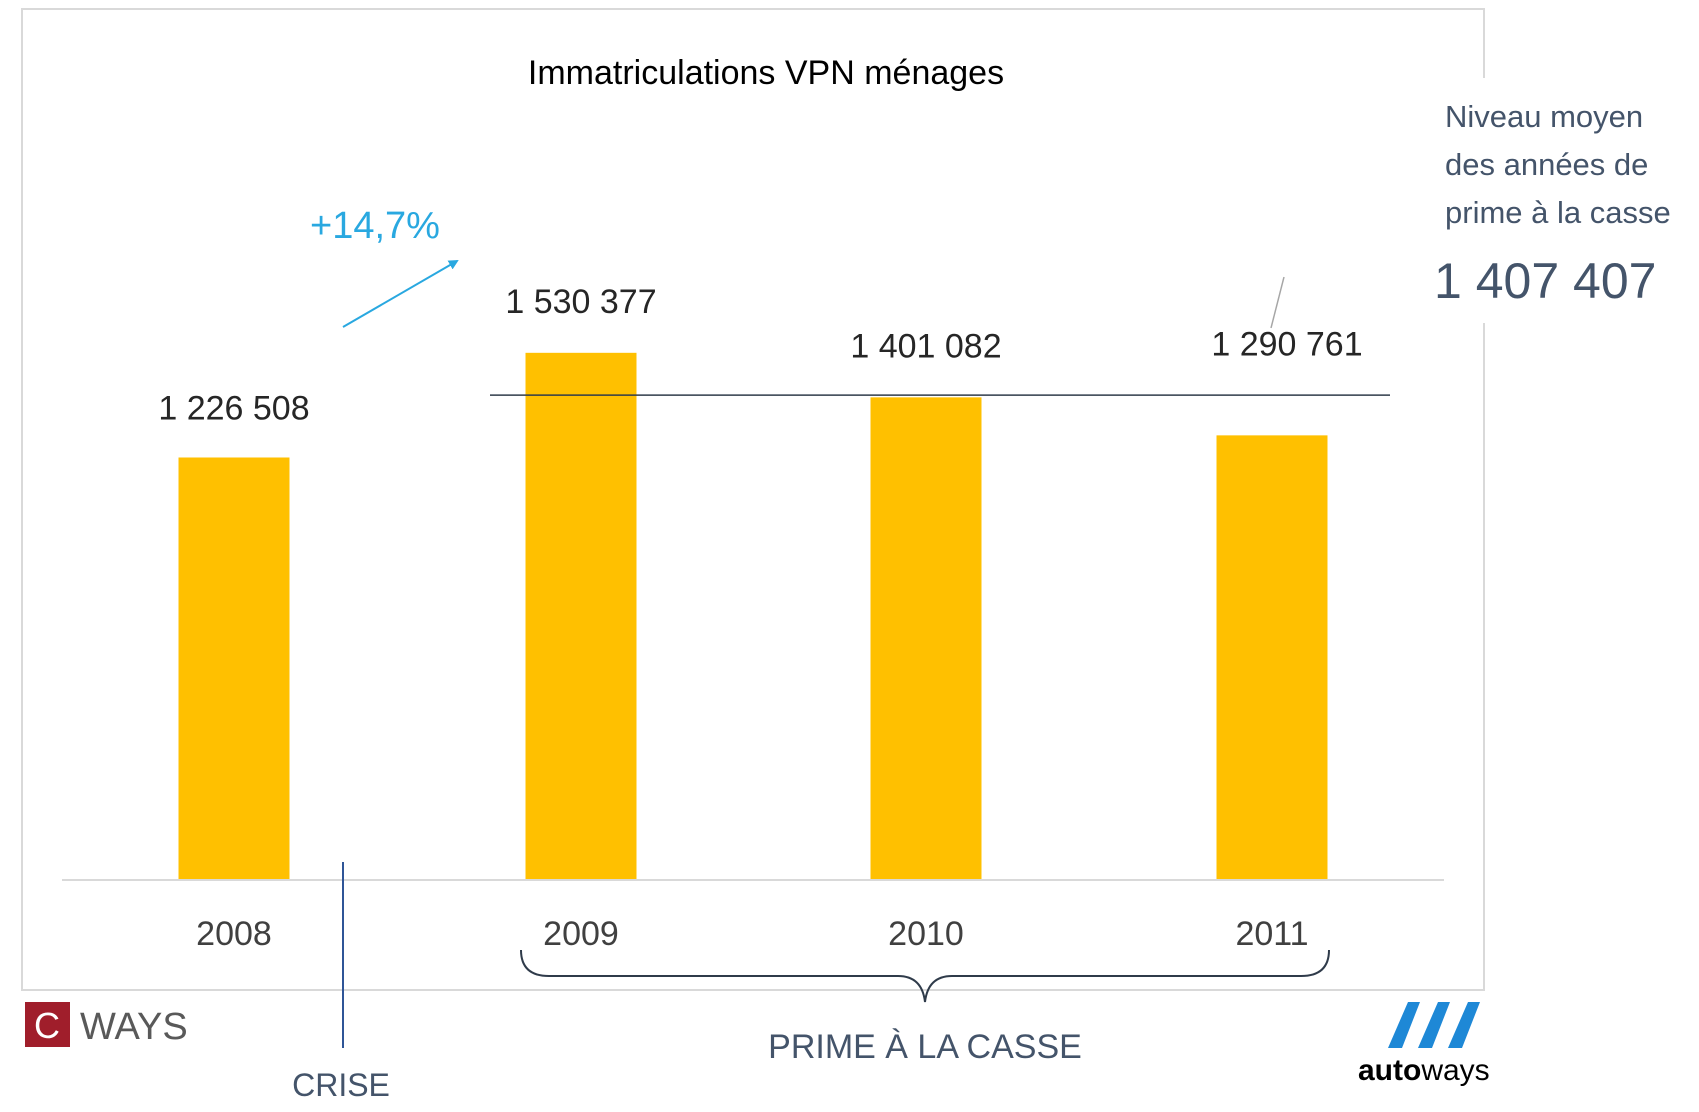  Describe the element at coordinates (233, 408) in the screenshot. I see `value-label-2008: 1 226 508` at that location.